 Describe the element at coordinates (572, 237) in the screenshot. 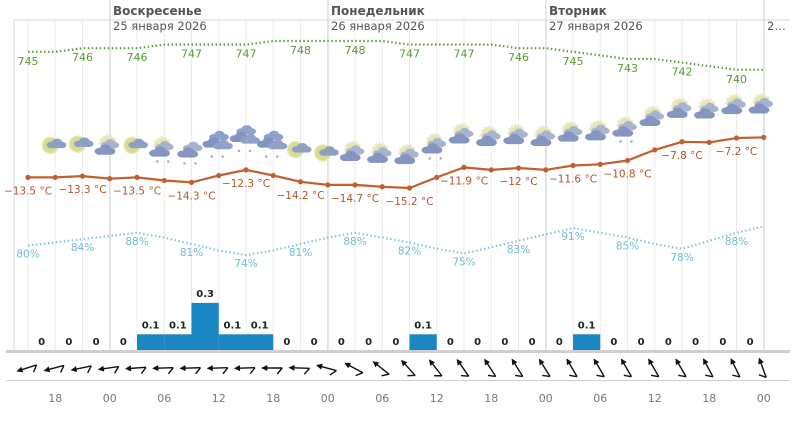

I see `humidity-label: 91%` at that location.